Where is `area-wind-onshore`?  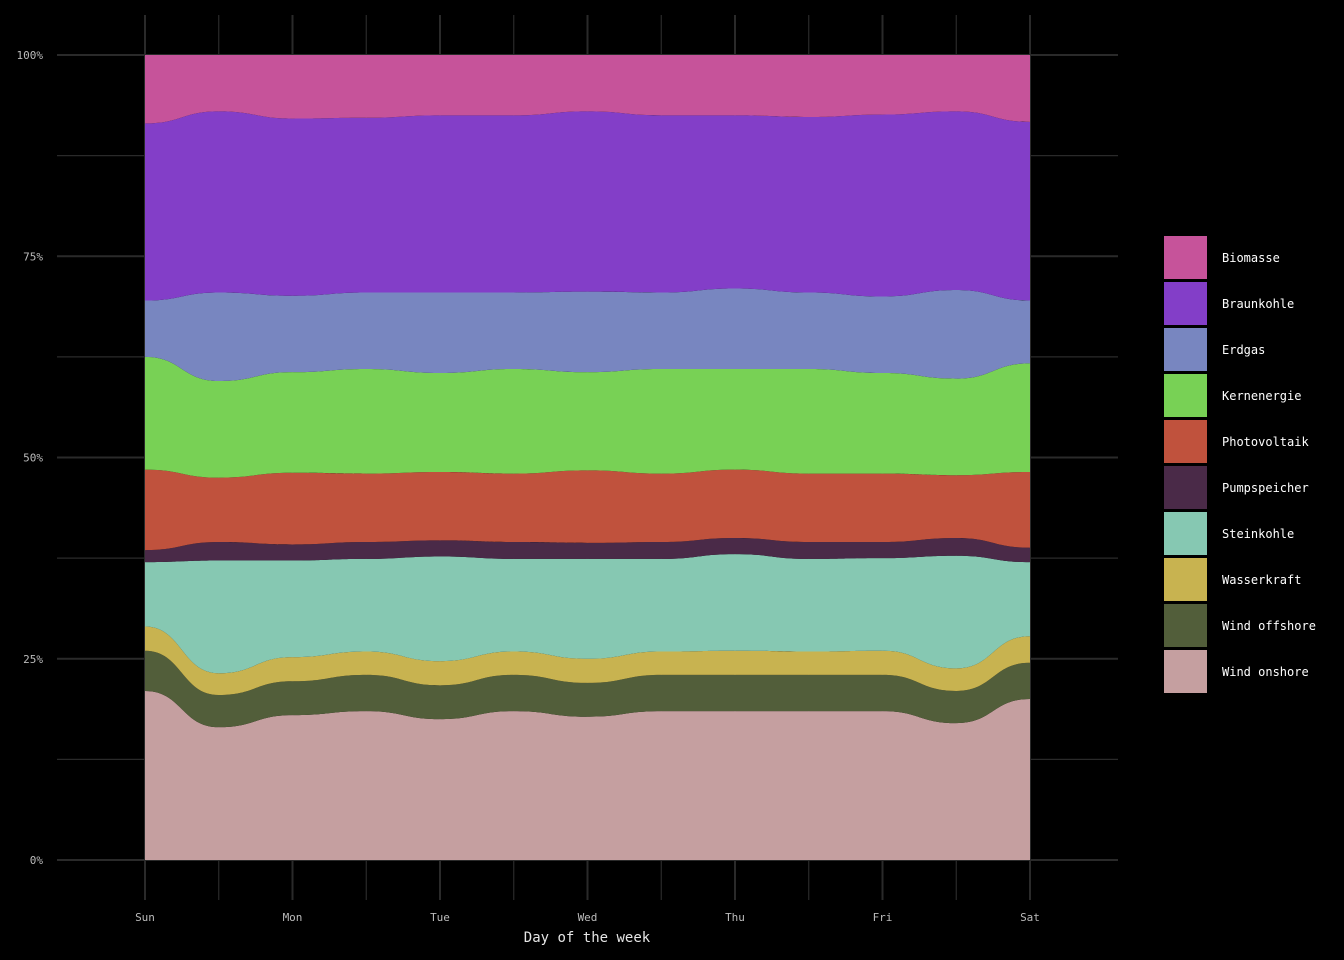 area-wind-onshore is located at coordinates (587, 775).